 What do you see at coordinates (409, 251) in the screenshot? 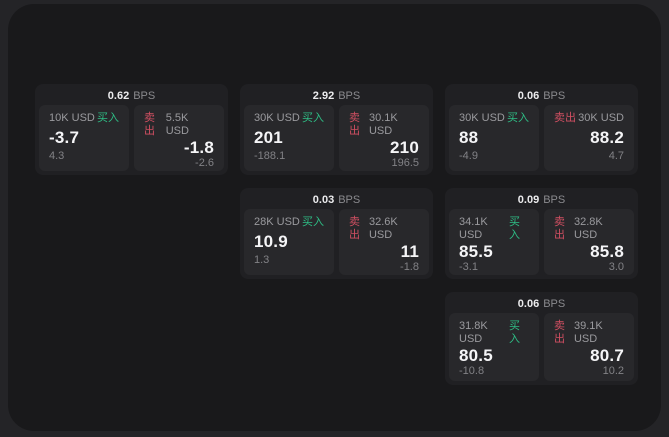
I see `sell-price: 11` at bounding box center [409, 251].